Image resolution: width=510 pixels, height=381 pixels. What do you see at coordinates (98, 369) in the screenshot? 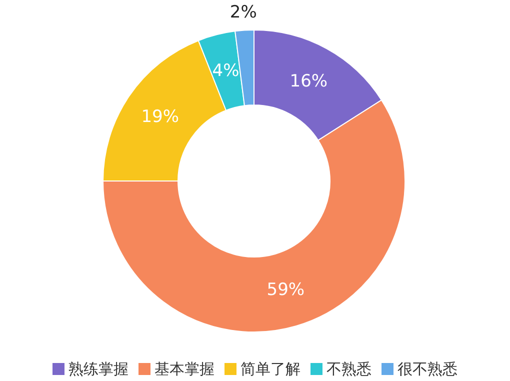
I see `legend-label: 熟练掌握` at bounding box center [98, 369].